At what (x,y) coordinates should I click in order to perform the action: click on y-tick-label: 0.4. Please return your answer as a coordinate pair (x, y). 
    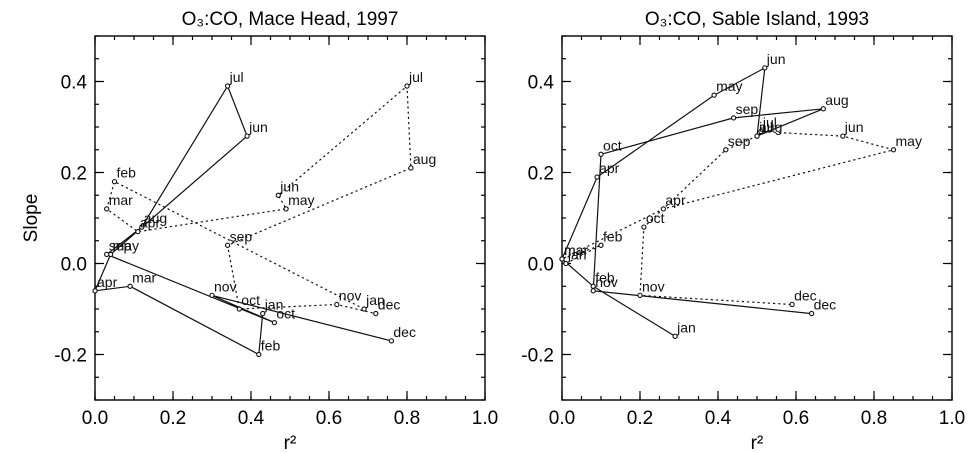
    Looking at the image, I should click on (74, 83).